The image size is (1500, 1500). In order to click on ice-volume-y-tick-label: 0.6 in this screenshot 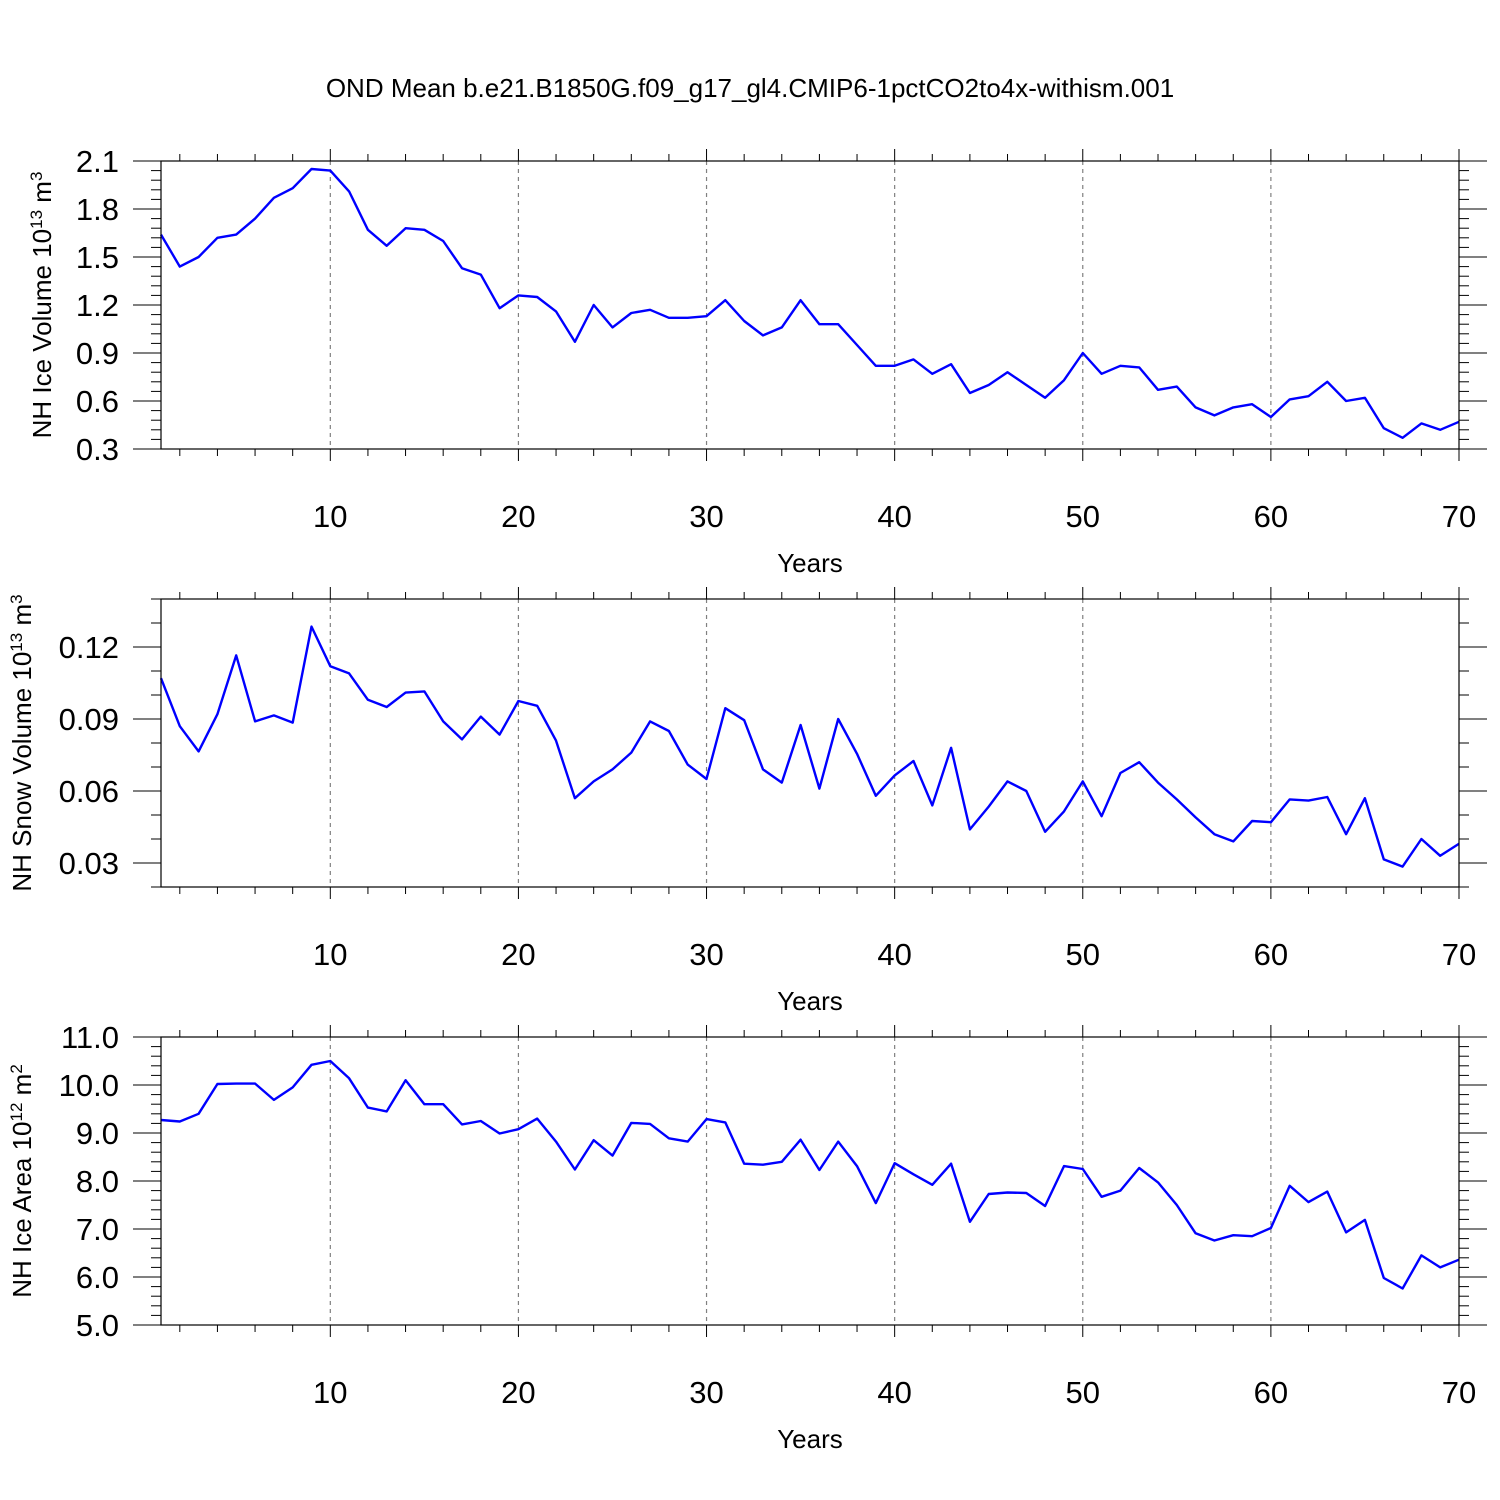, I will do `click(97, 401)`.